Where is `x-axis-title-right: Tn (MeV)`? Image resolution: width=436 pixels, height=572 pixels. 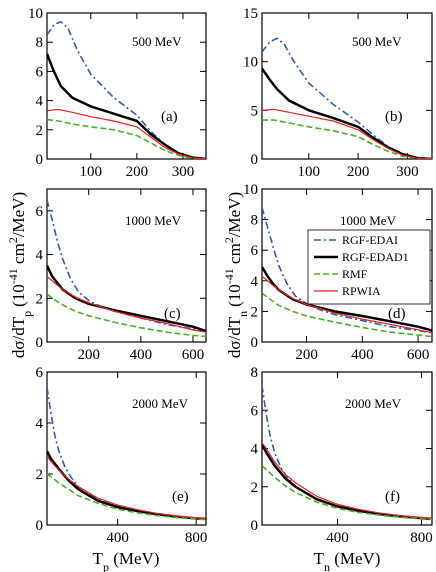
x-axis-title-right: Tn (MeV) is located at coordinates (347, 560).